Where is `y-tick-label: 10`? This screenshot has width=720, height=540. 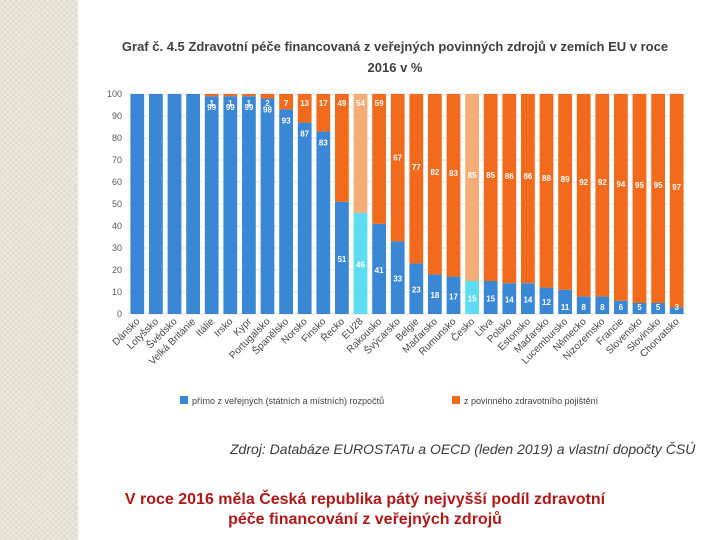 y-tick-label: 10 is located at coordinates (117, 292).